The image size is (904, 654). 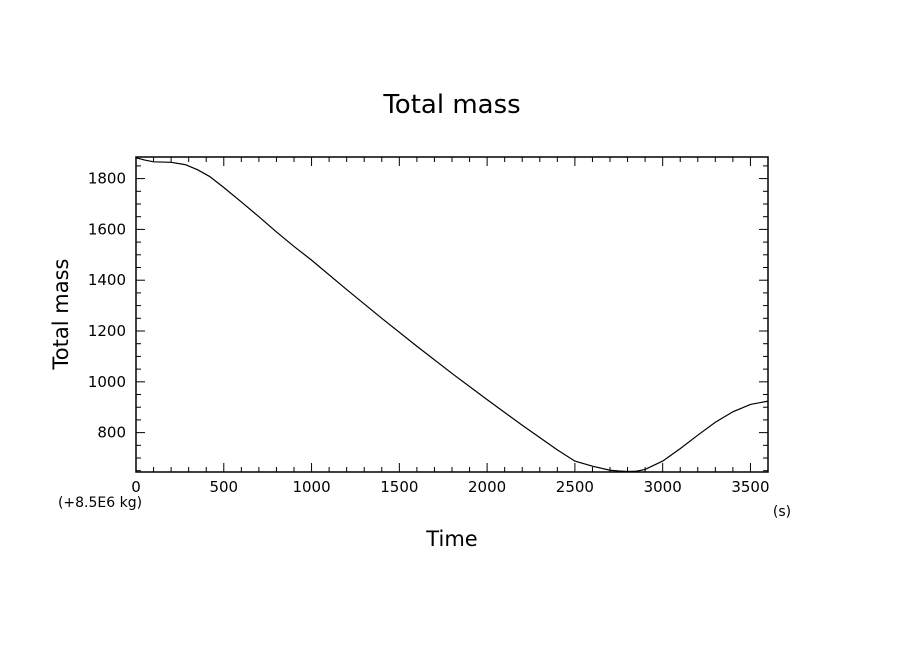 What do you see at coordinates (111, 433) in the screenshot?
I see `y-tick-label: 800` at bounding box center [111, 433].